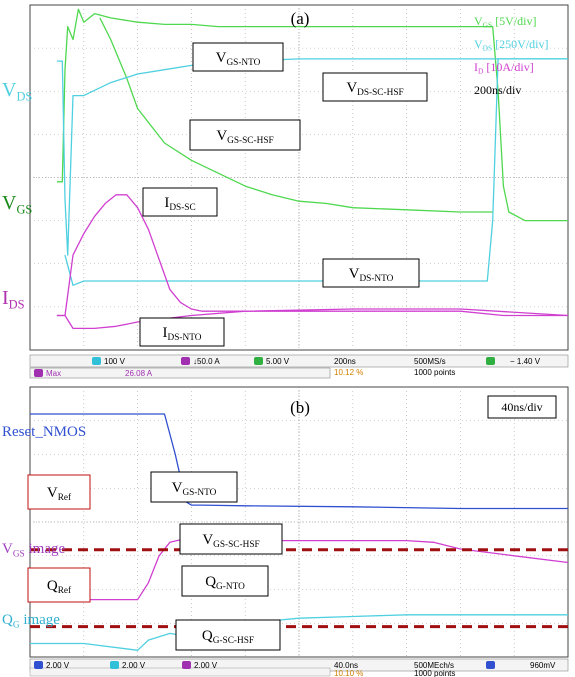 This screenshot has height=677, width=575. Describe the element at coordinates (166, 203) in the screenshot. I see `annotation-3-main: I` at that location.